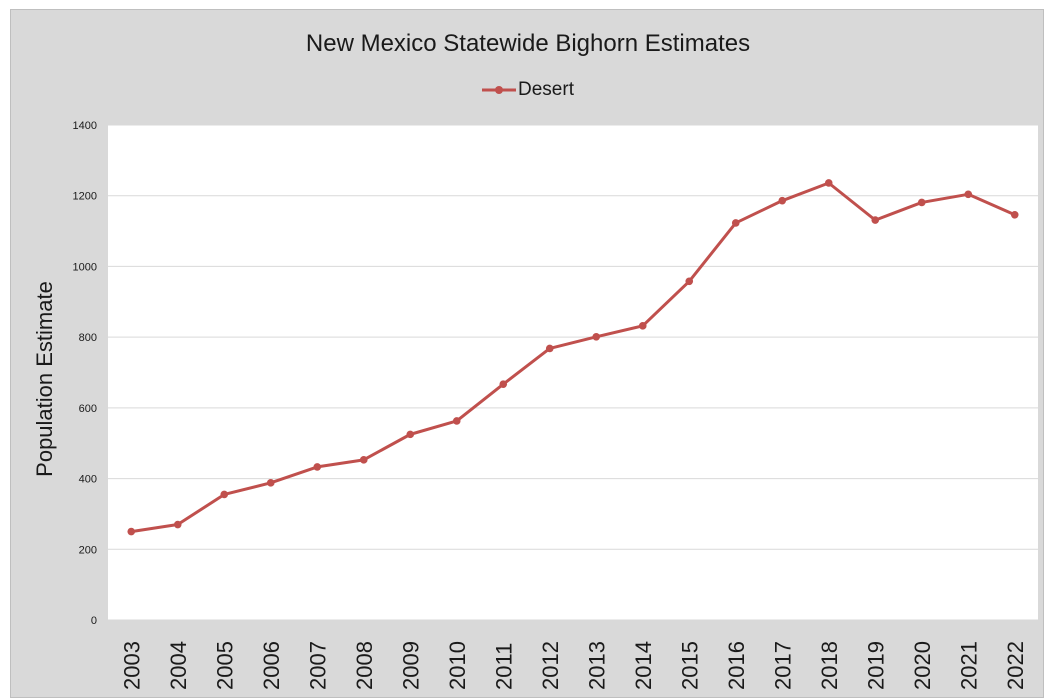 The image size is (1044, 698). I want to click on x-tick-label: 2015, so click(689, 665).